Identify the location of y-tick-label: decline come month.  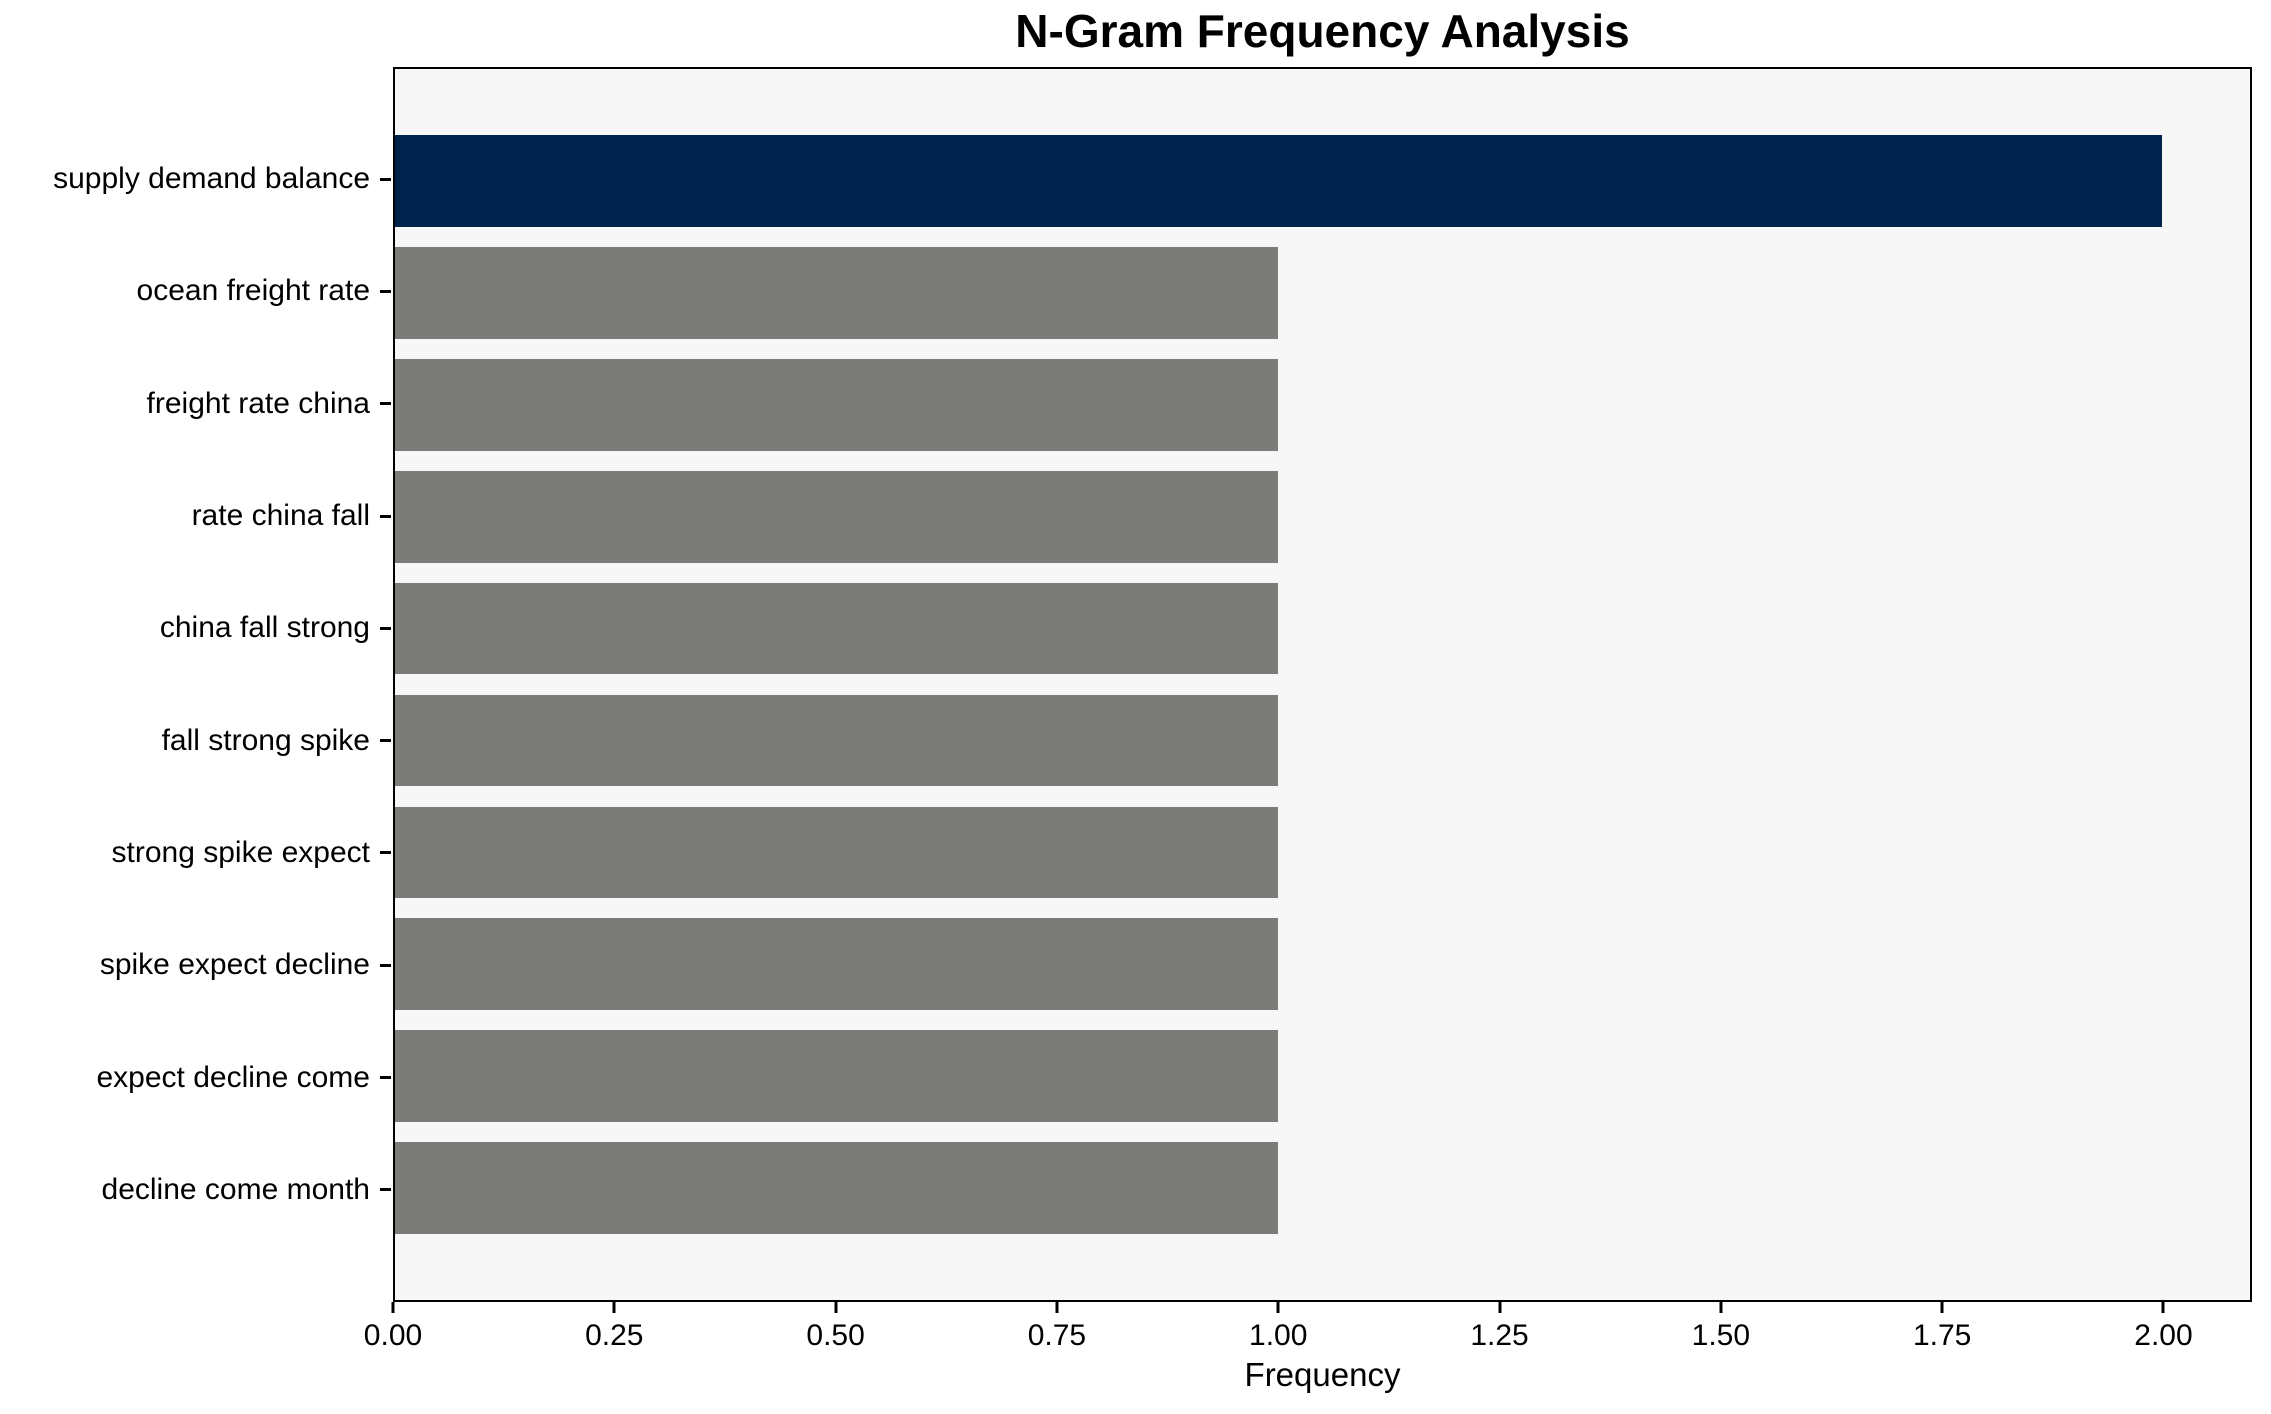
(235, 1189).